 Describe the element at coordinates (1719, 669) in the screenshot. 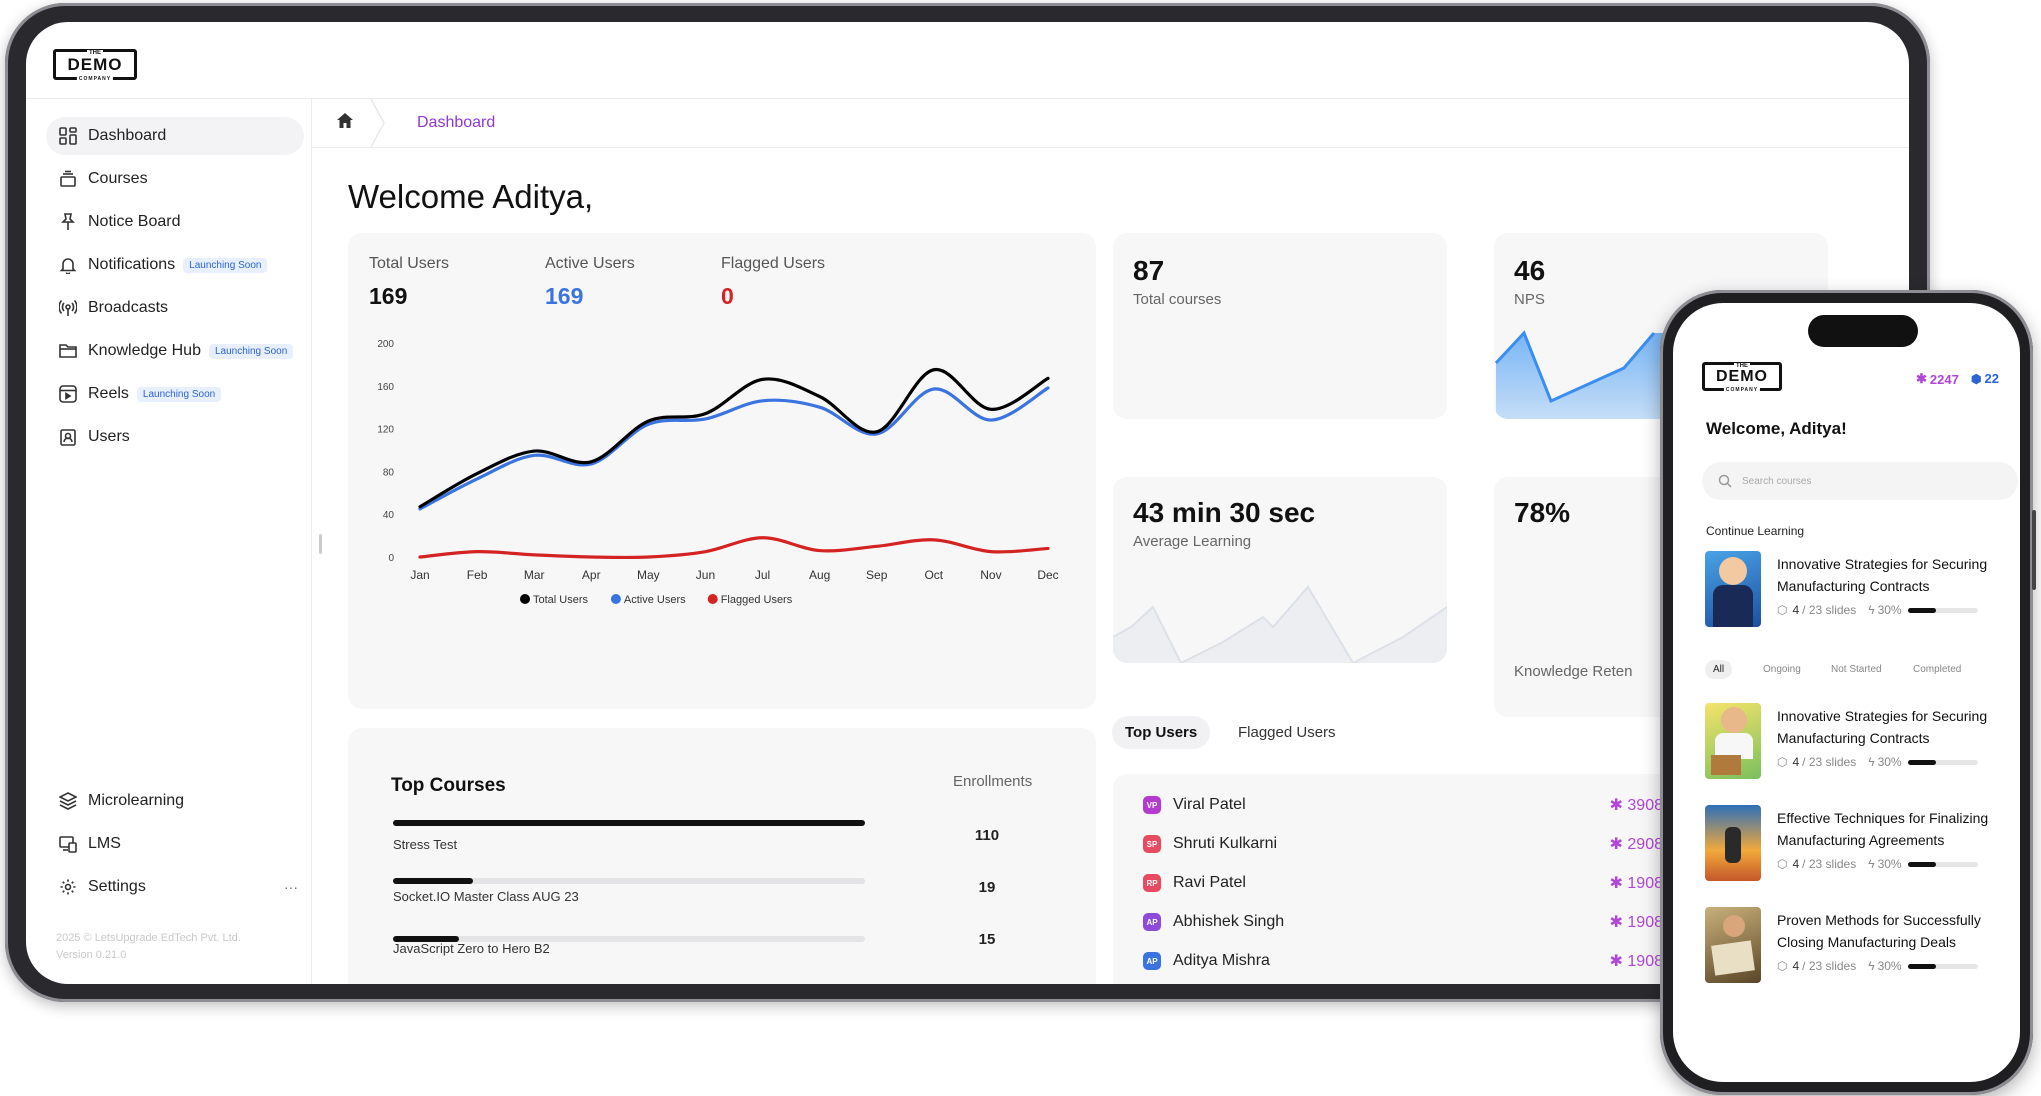

I see `tab-all: All` at that location.